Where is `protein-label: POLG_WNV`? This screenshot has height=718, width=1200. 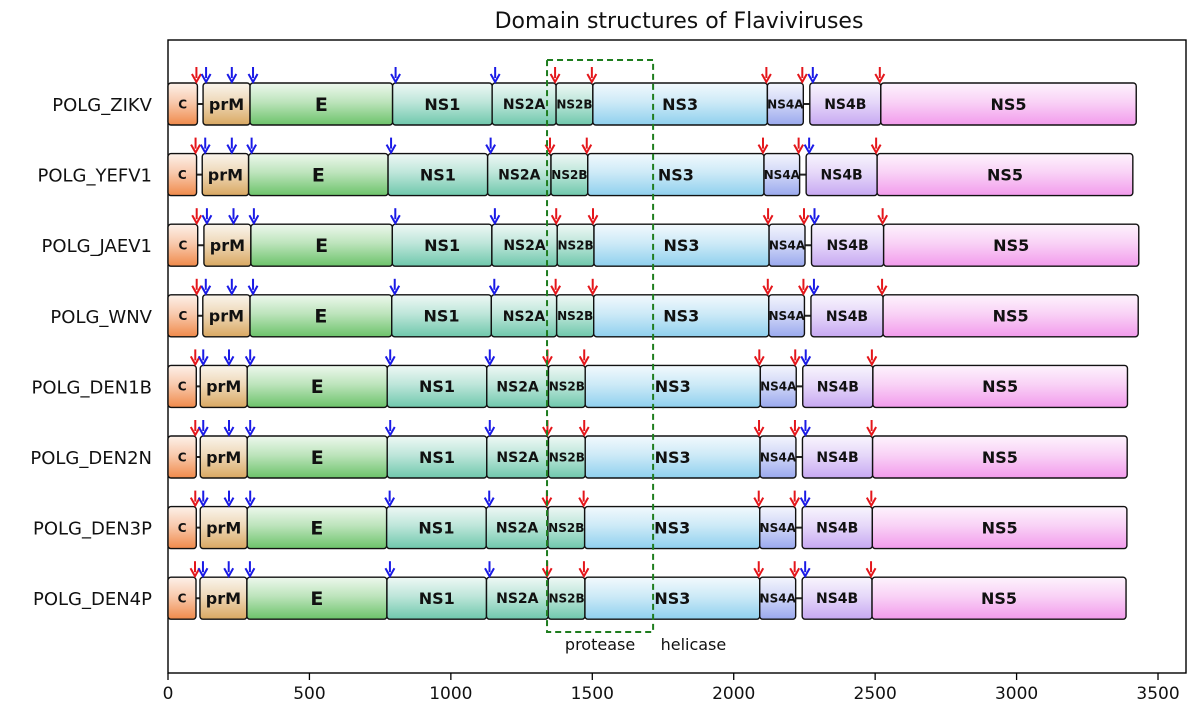
protein-label: POLG_WNV is located at coordinates (101, 317).